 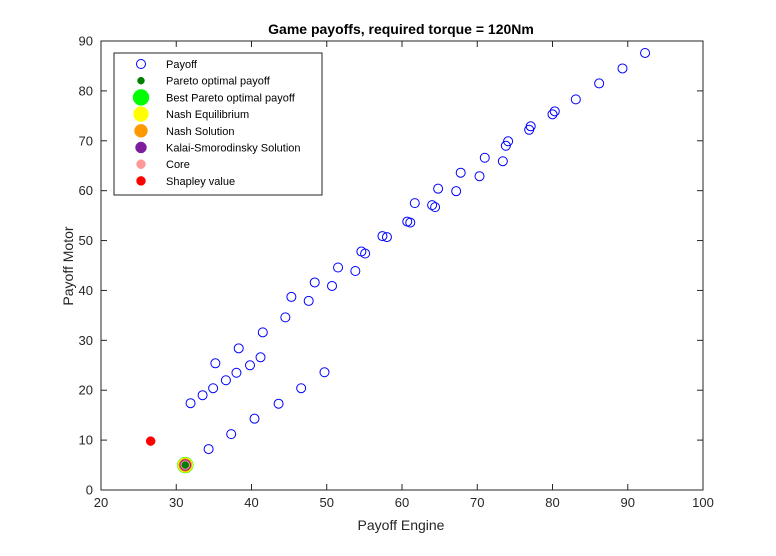 What do you see at coordinates (552, 502) in the screenshot?
I see `x-tick-label: 80` at bounding box center [552, 502].